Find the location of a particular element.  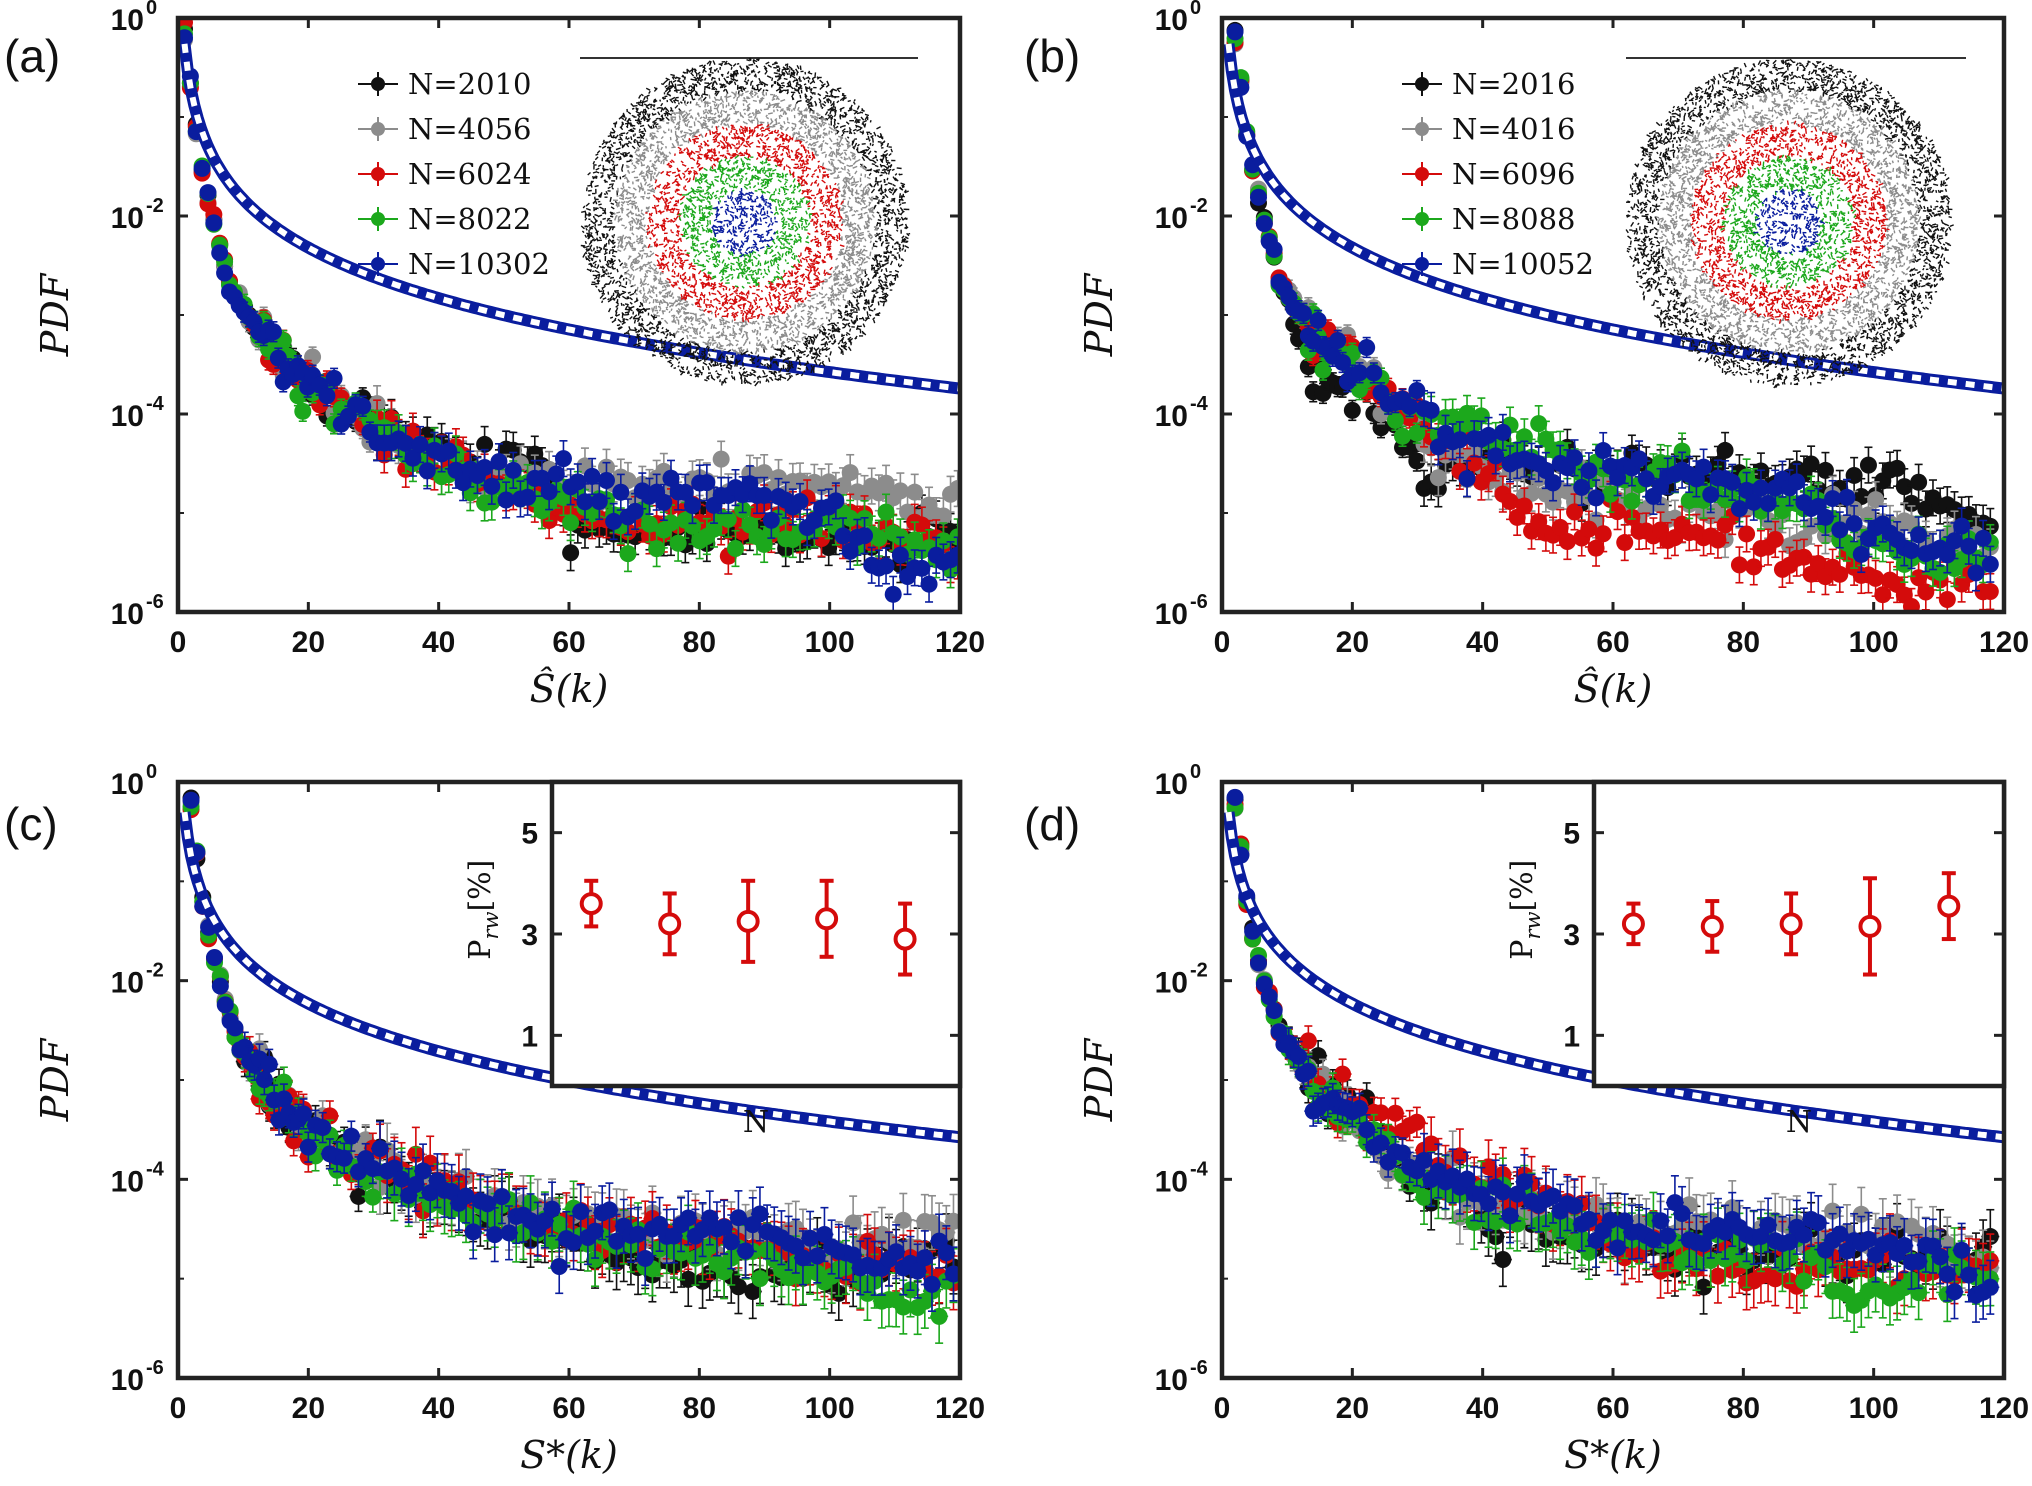

legend-item: N=4056 is located at coordinates (444, 129).